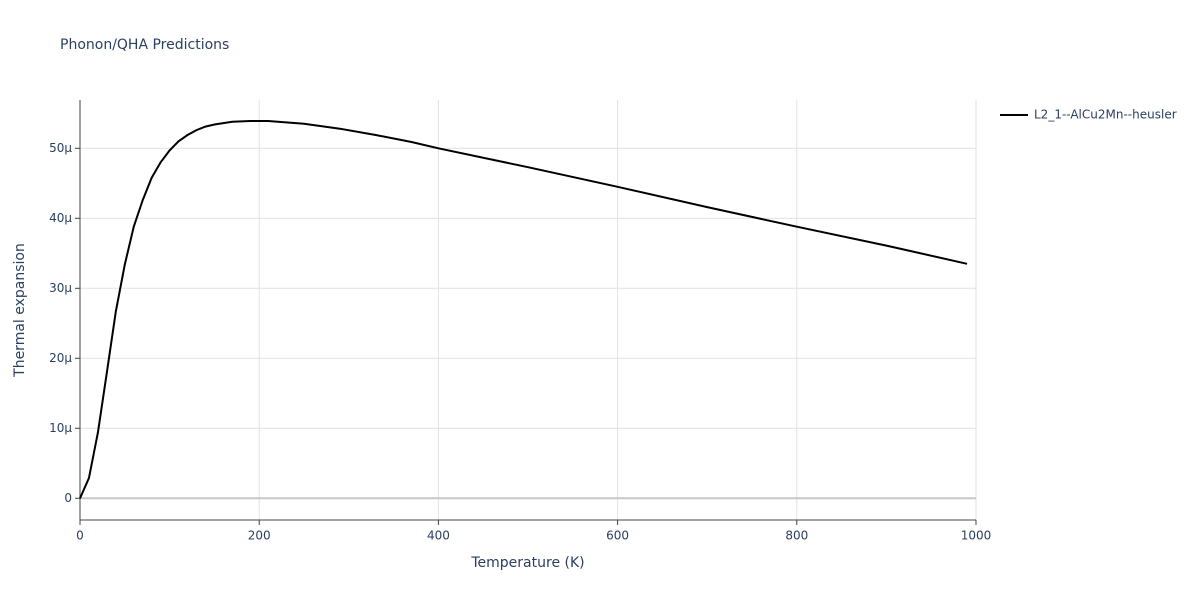  I want to click on y-tick-label: 20µ, so click(60, 358).